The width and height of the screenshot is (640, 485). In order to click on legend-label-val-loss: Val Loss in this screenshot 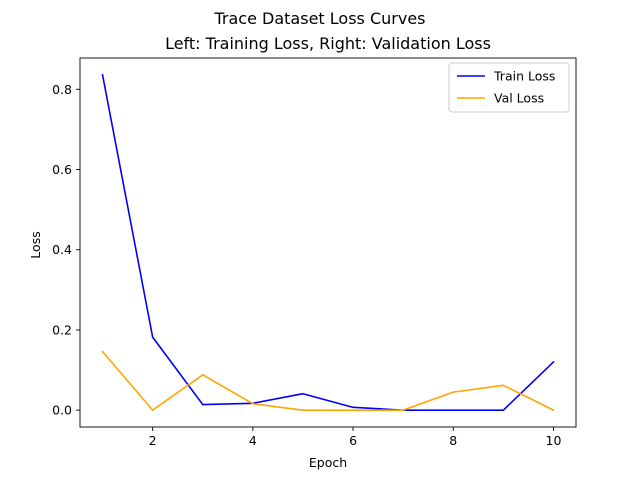, I will do `click(519, 98)`.